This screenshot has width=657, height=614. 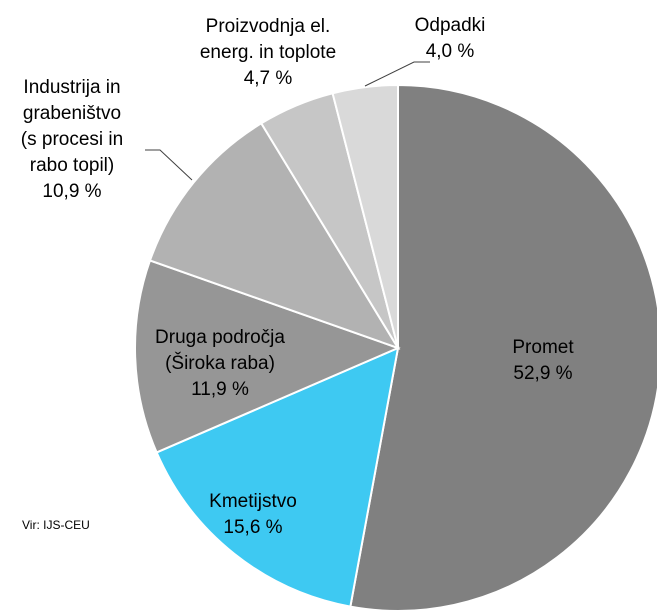 What do you see at coordinates (56, 525) in the screenshot?
I see `source: Vir: IJS-CEU` at bounding box center [56, 525].